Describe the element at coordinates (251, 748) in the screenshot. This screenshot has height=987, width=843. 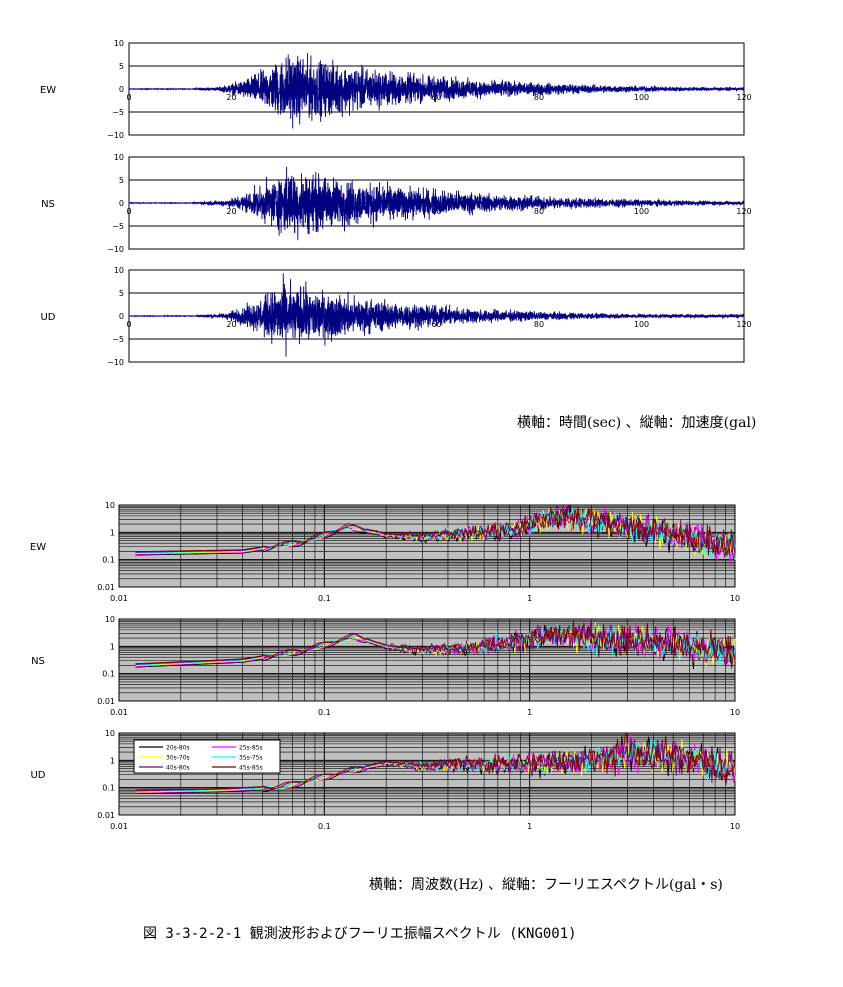
I see `legend-label: 25s-85s` at that location.